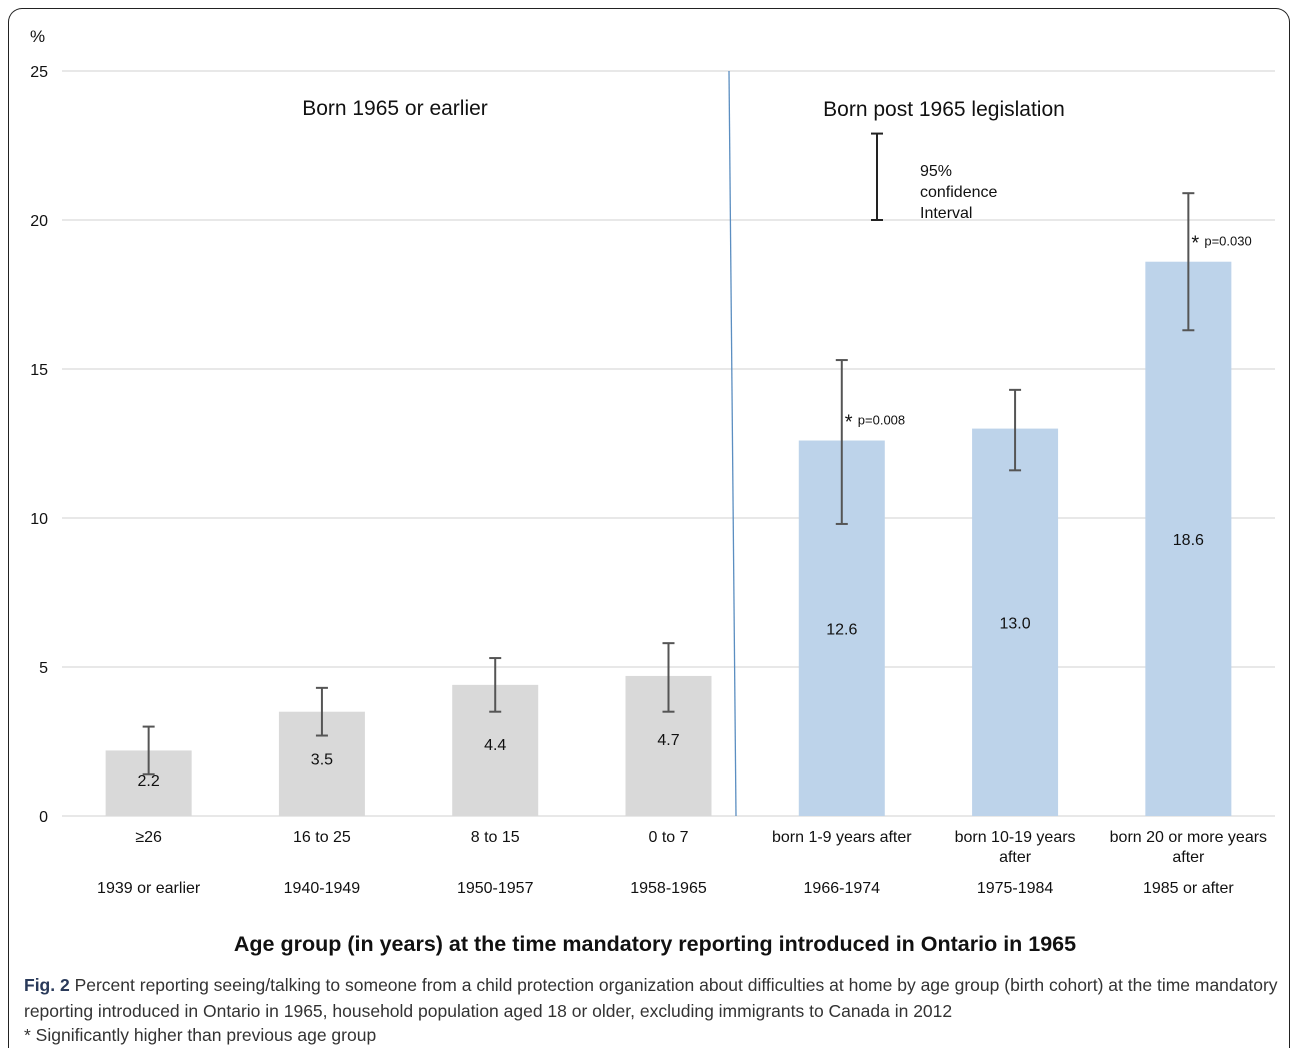 The image size is (1292, 1052). I want to click on data-label: 13.0, so click(1015, 623).